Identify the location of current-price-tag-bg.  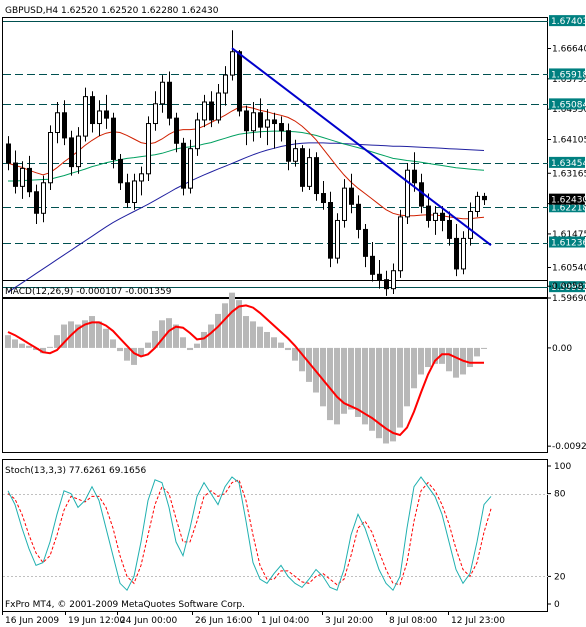
(567, 199).